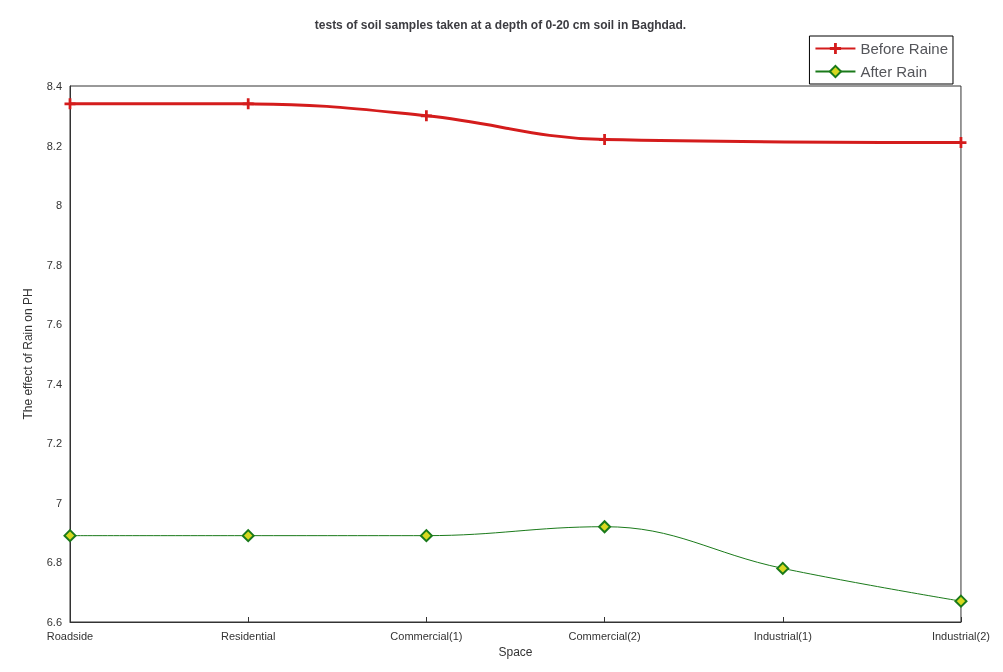 This screenshot has width=1003, height=672. What do you see at coordinates (54, 86) in the screenshot?
I see `y-tick-label: 8.4` at bounding box center [54, 86].